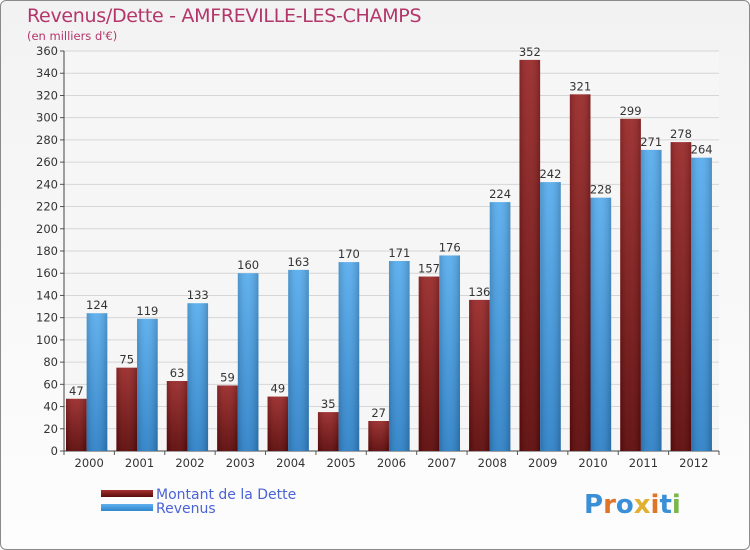  Describe the element at coordinates (47, 95) in the screenshot. I see `y-tick-label: 320` at that location.